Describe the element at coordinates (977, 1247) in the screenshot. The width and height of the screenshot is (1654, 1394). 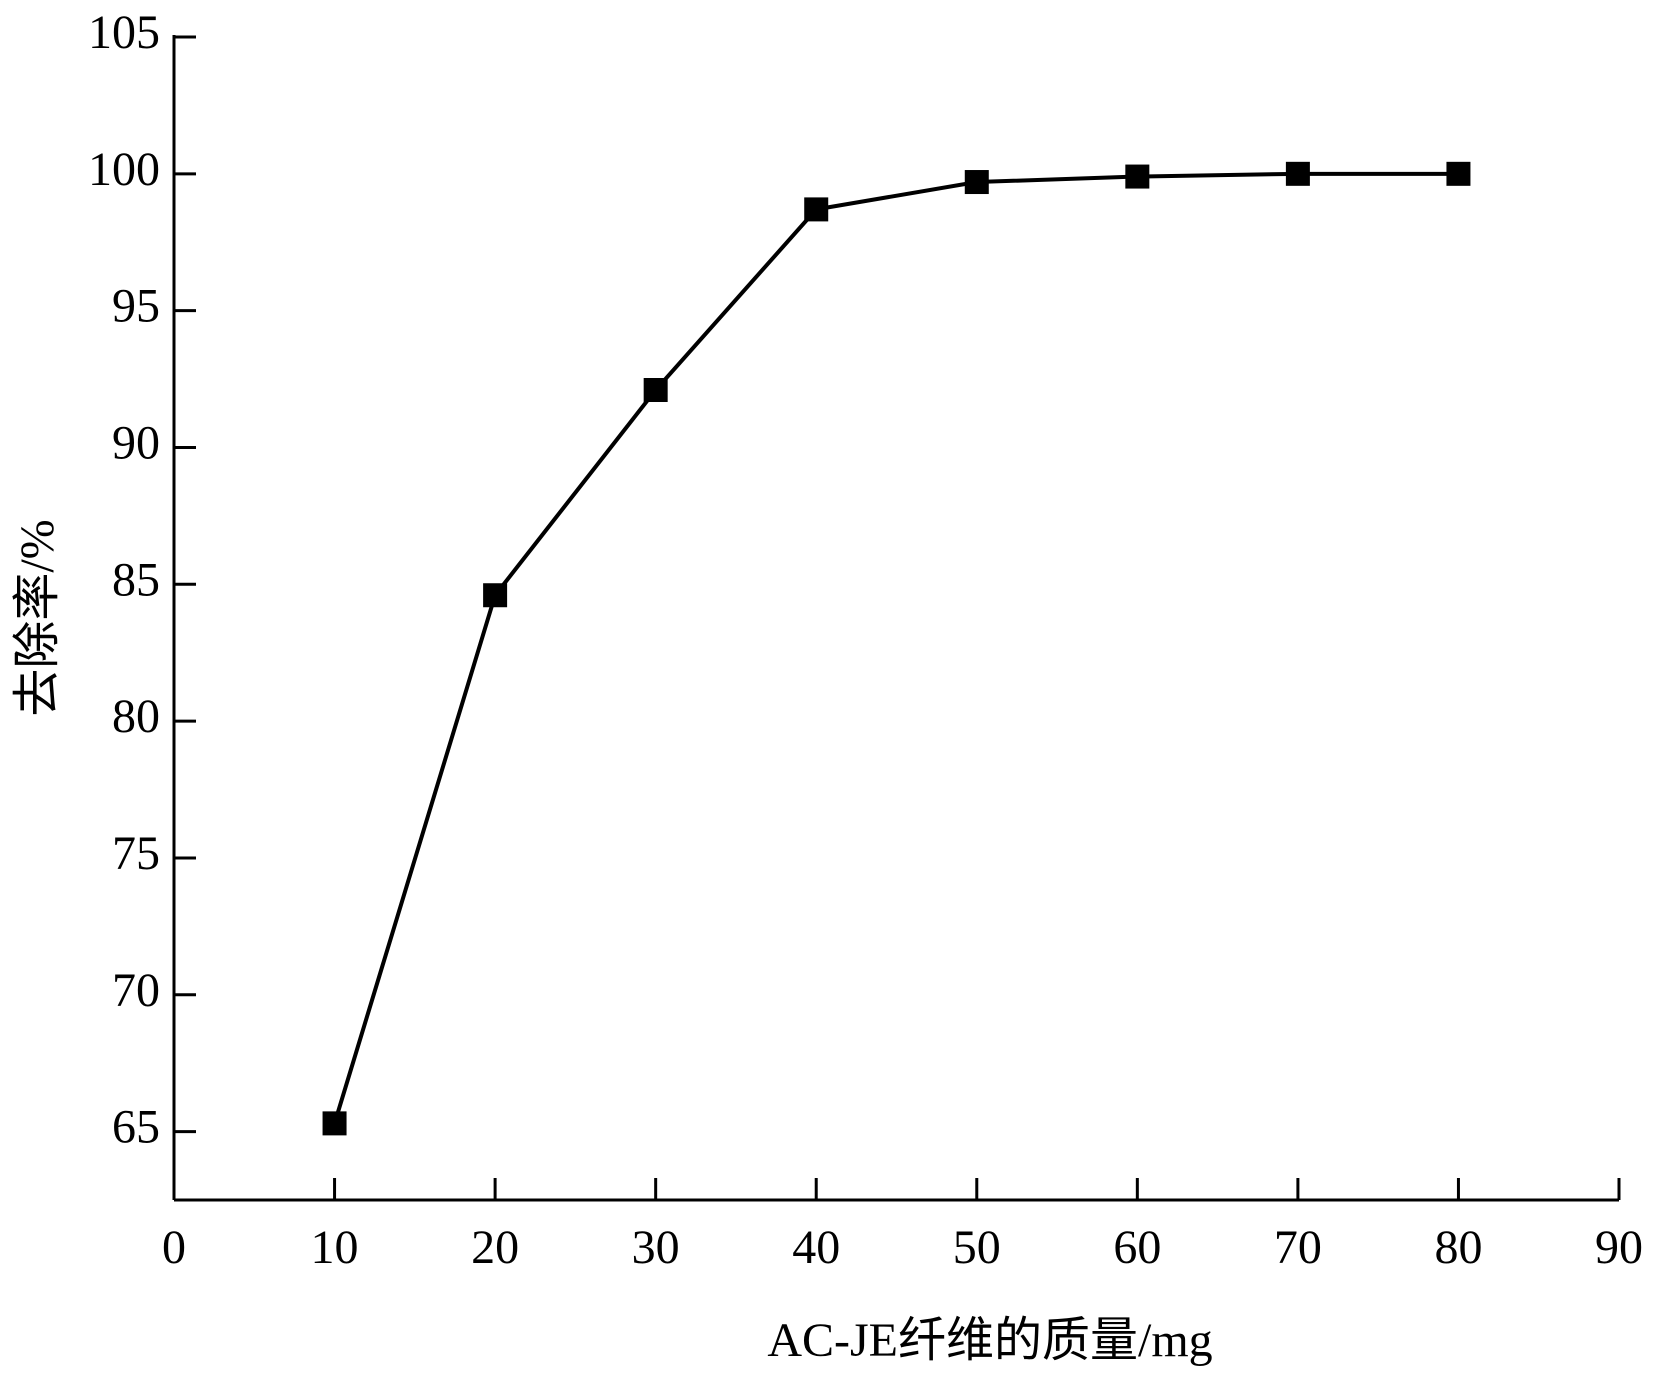
I see `x-tick-label: 50` at that location.